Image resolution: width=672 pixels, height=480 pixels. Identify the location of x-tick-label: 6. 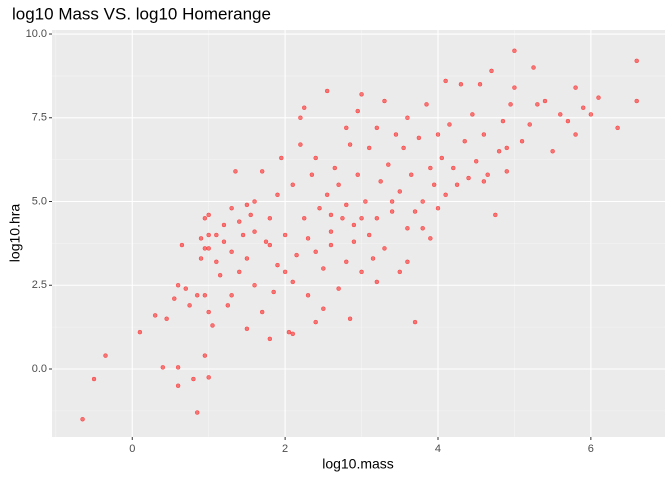
(591, 449).